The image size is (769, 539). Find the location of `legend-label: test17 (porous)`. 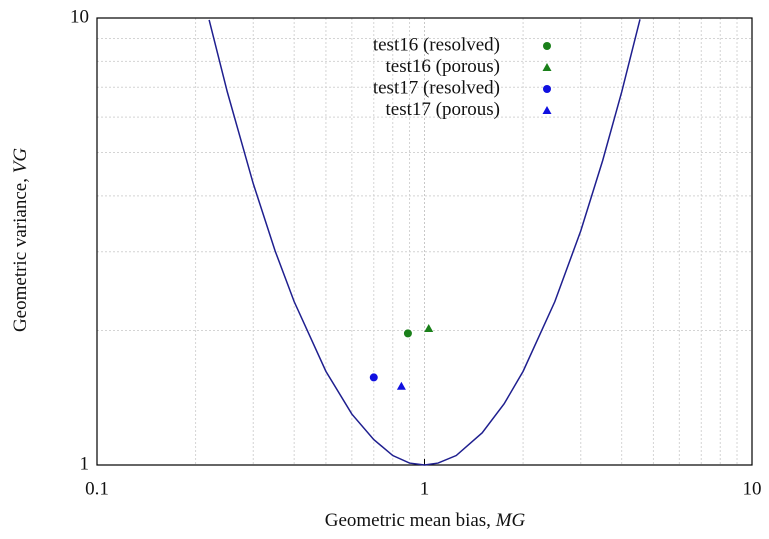

legend-label: test17 (porous) is located at coordinates (442, 109).